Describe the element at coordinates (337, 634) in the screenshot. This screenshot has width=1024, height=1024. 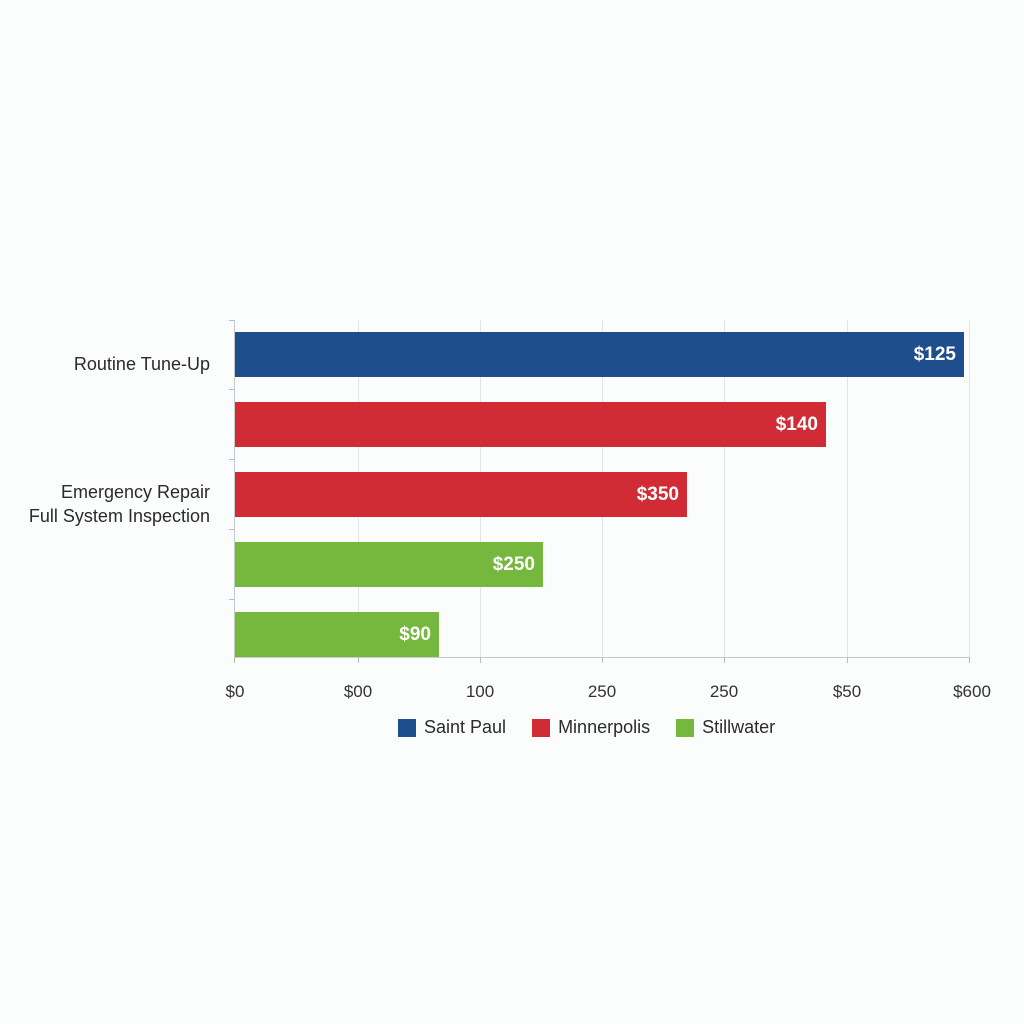
I see `bar-stillwater-2: $90` at that location.